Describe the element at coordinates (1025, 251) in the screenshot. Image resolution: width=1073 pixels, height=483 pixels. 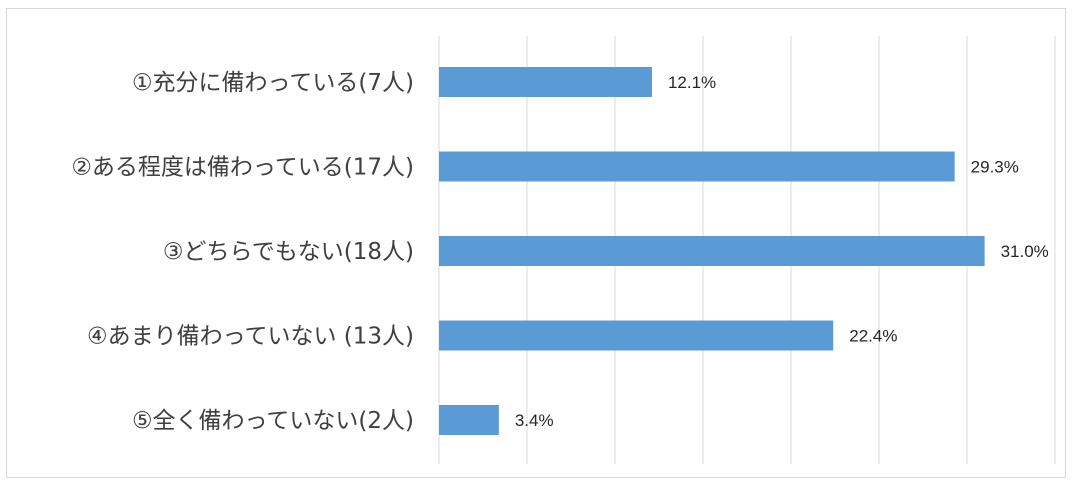
I see `data-label: 31.0%` at that location.